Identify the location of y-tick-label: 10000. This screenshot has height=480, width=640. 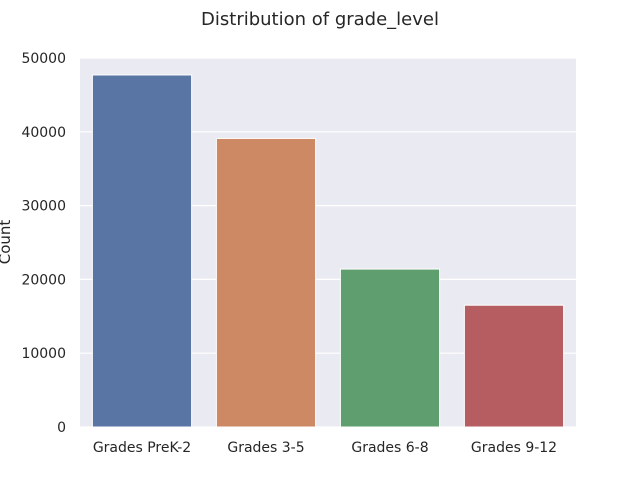
(43, 354).